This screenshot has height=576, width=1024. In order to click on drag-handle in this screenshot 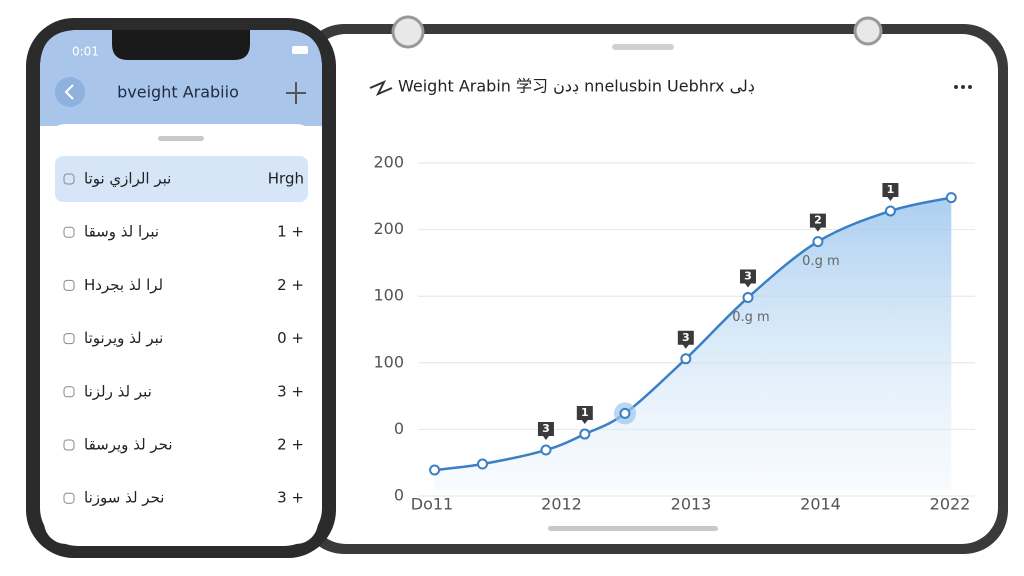, I will do `click(643, 47)`.